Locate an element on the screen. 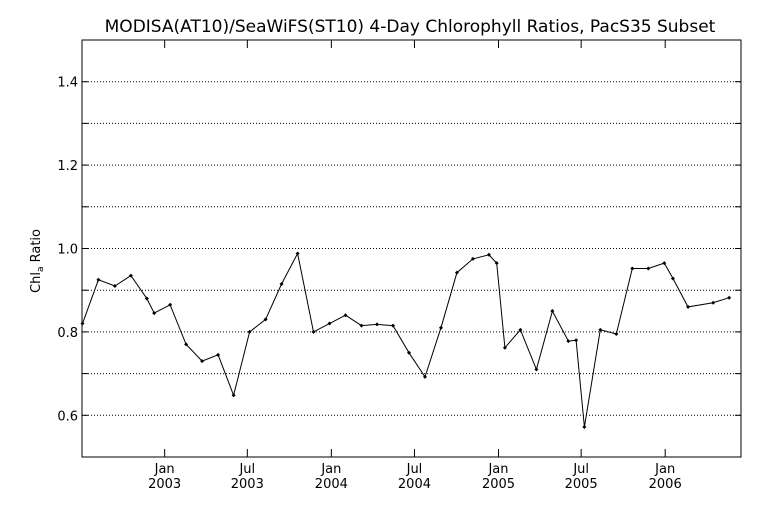 Image resolution: width=768 pixels, height=512 pixels. y-tick-label: 0.8 is located at coordinates (67, 333).